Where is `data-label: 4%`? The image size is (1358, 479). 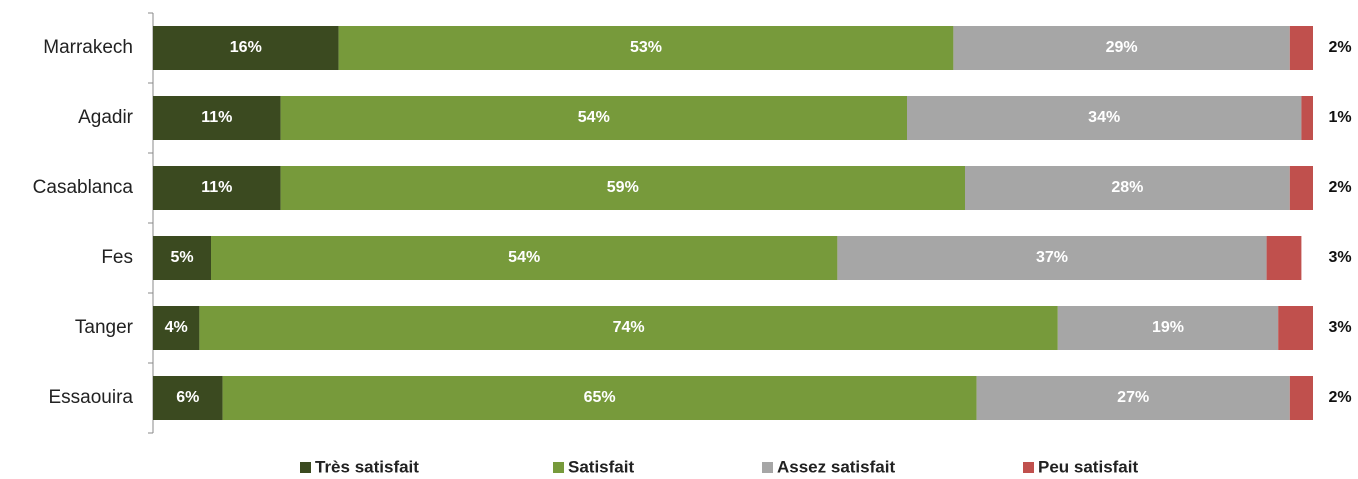 data-label: 4% is located at coordinates (176, 327).